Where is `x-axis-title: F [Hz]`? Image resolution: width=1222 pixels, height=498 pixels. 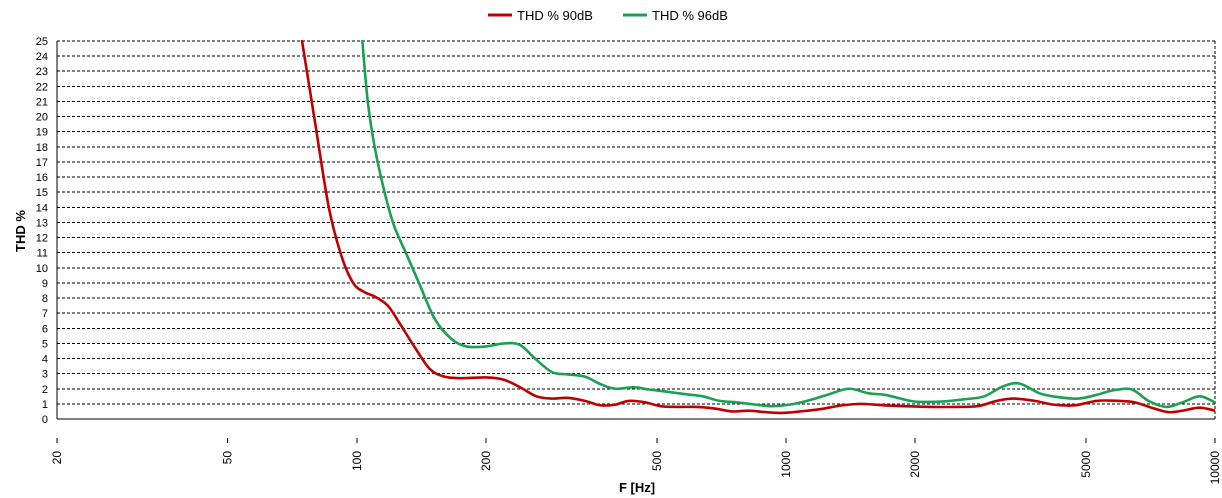 x-axis-title: F [Hz] is located at coordinates (637, 487).